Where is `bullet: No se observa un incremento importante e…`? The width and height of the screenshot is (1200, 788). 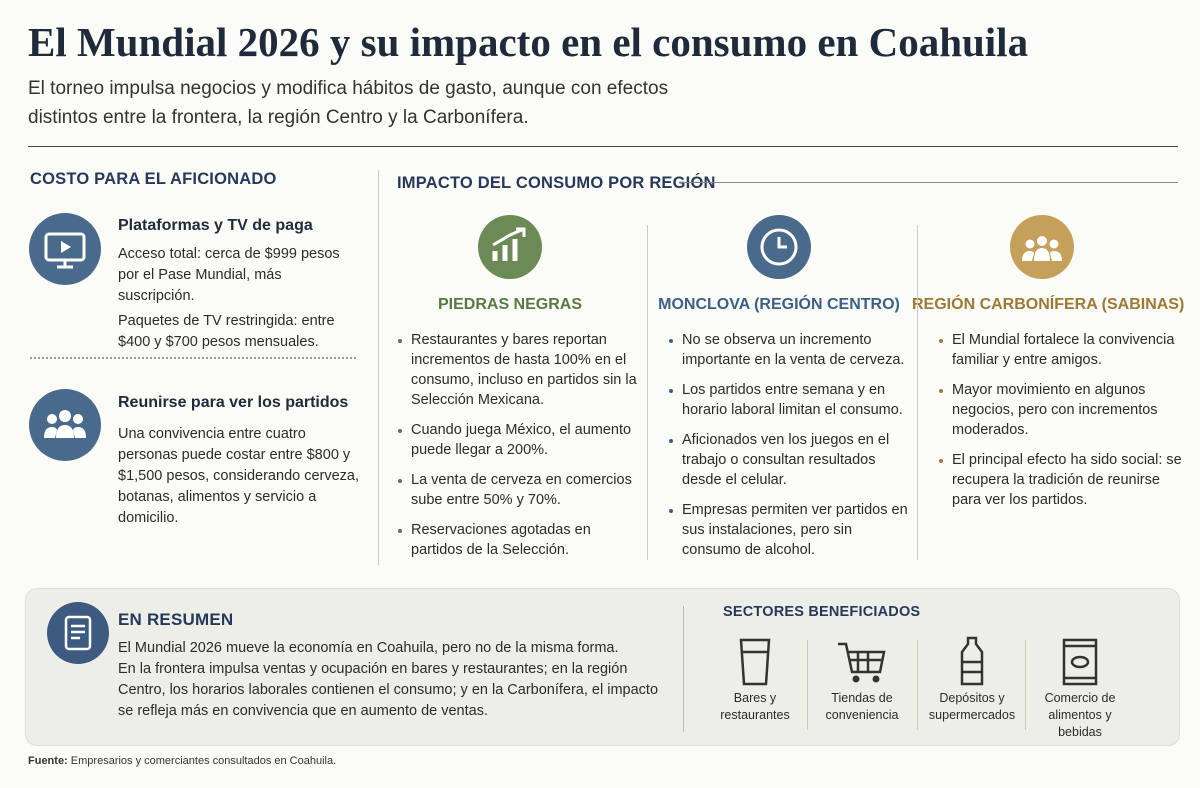
bullet: No se observa un incremento importante e… is located at coordinates (791, 350).